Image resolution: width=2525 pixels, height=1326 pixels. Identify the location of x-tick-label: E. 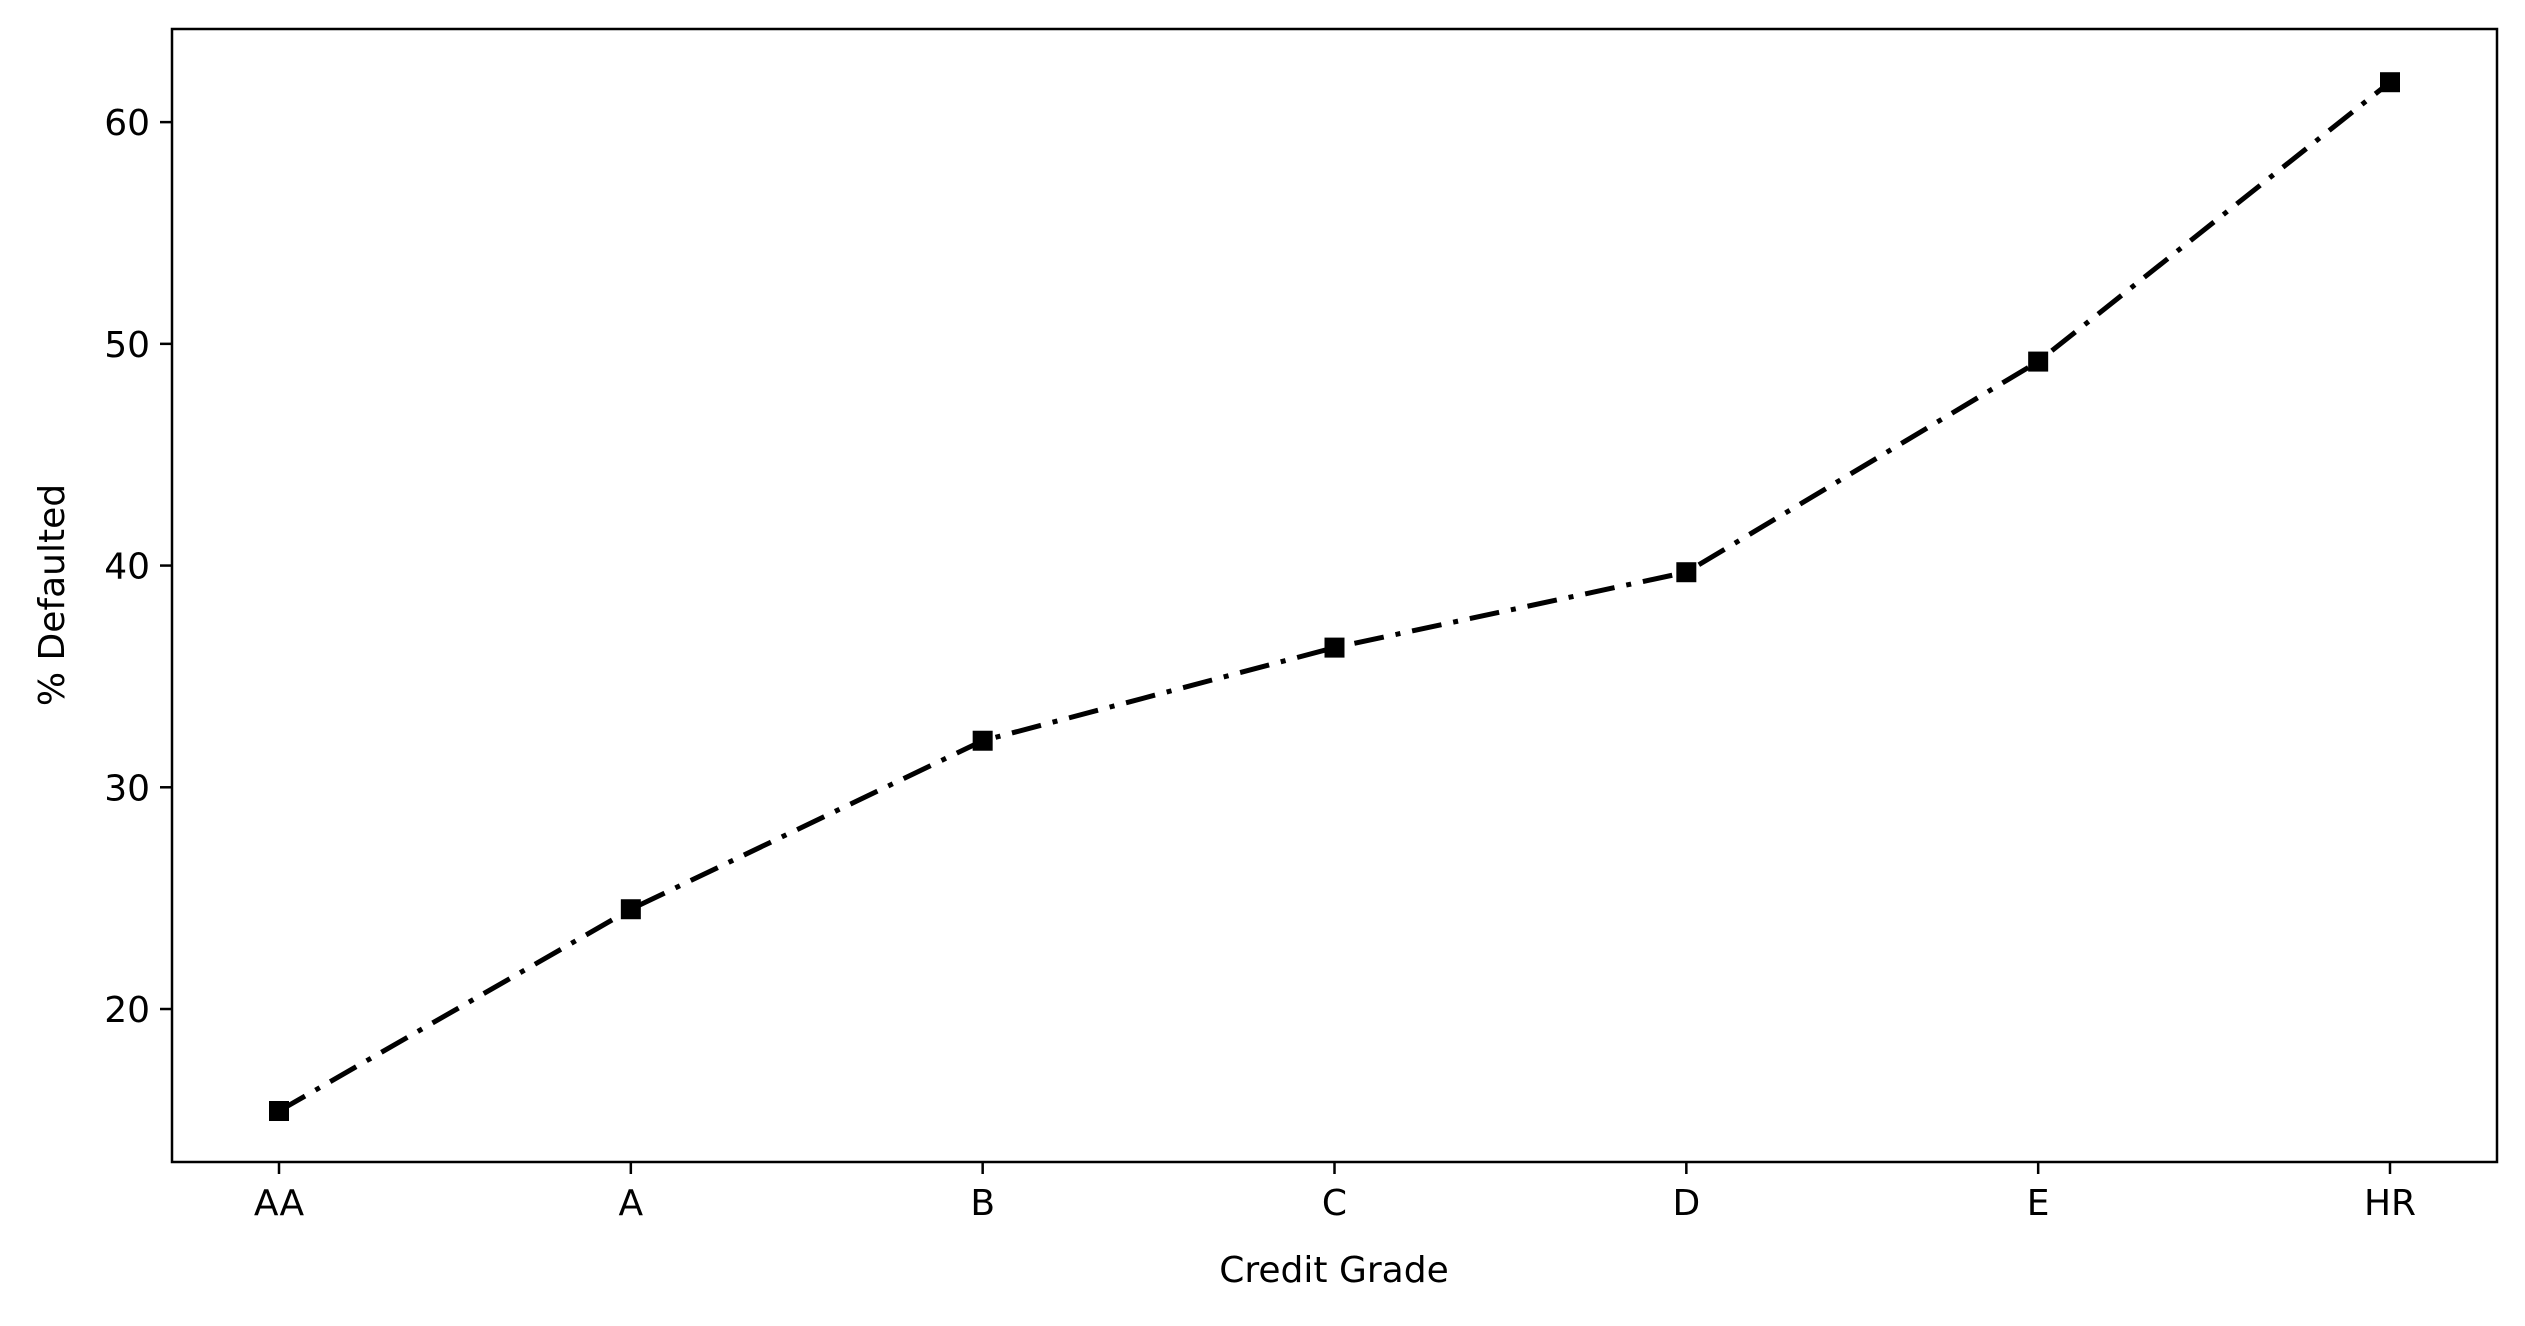
(2038, 1203).